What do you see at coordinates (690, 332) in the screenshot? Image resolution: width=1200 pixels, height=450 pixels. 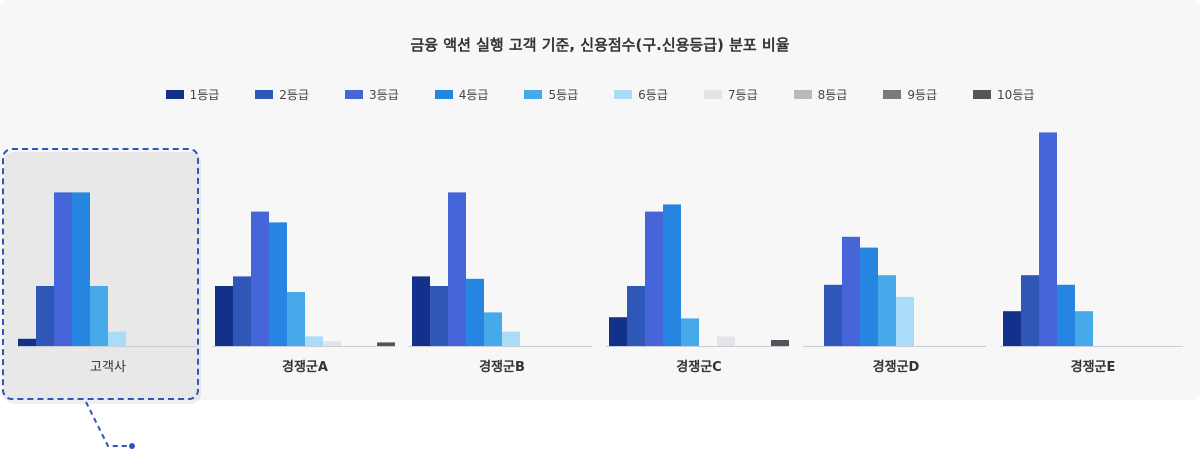 I see `bar-5등급-경쟁군C` at bounding box center [690, 332].